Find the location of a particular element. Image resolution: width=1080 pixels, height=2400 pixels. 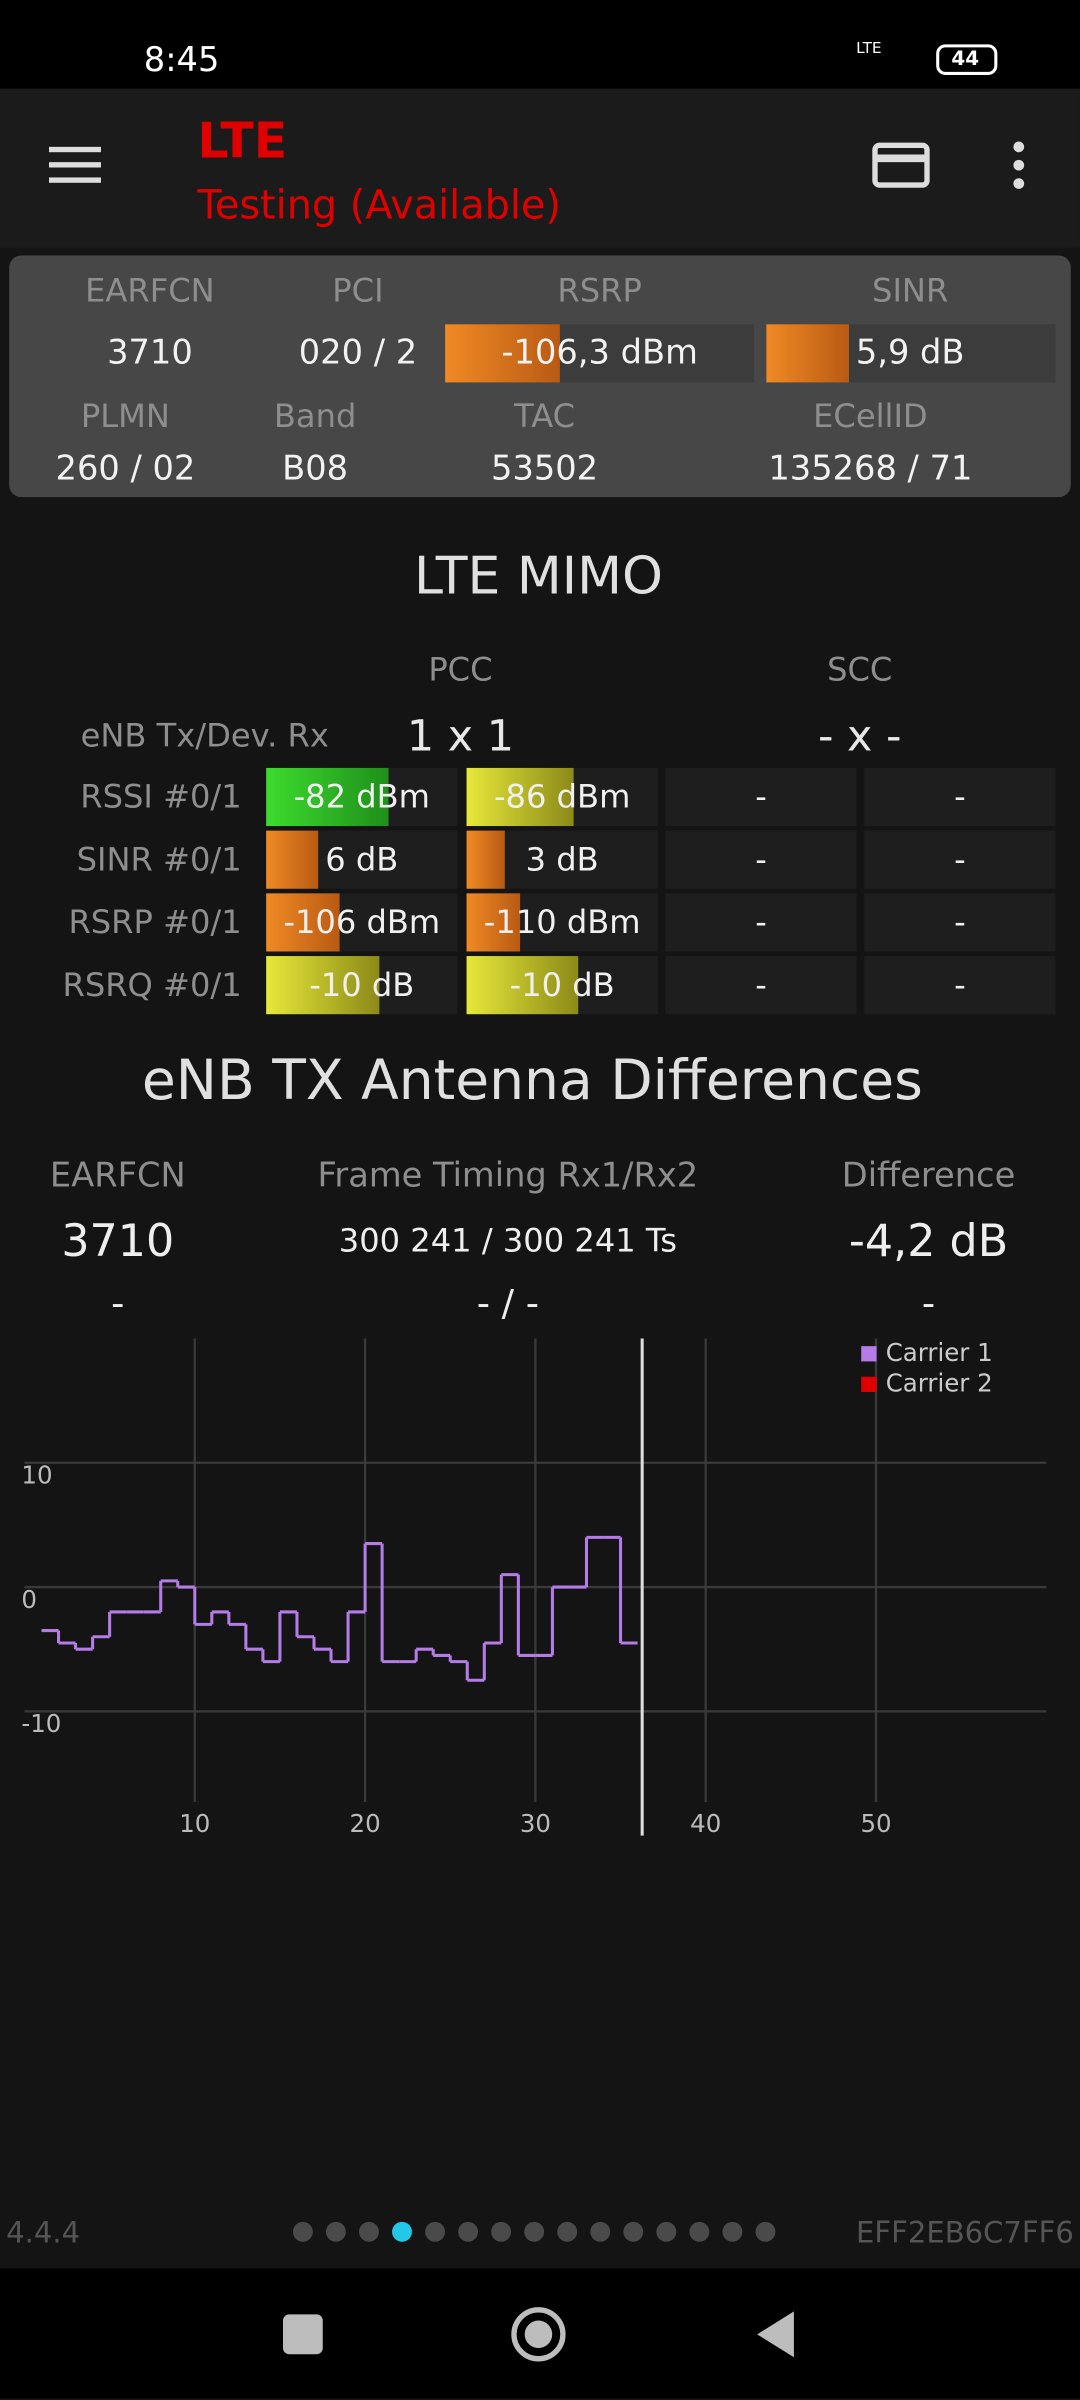

rsrp-bar is located at coordinates (600, 353).